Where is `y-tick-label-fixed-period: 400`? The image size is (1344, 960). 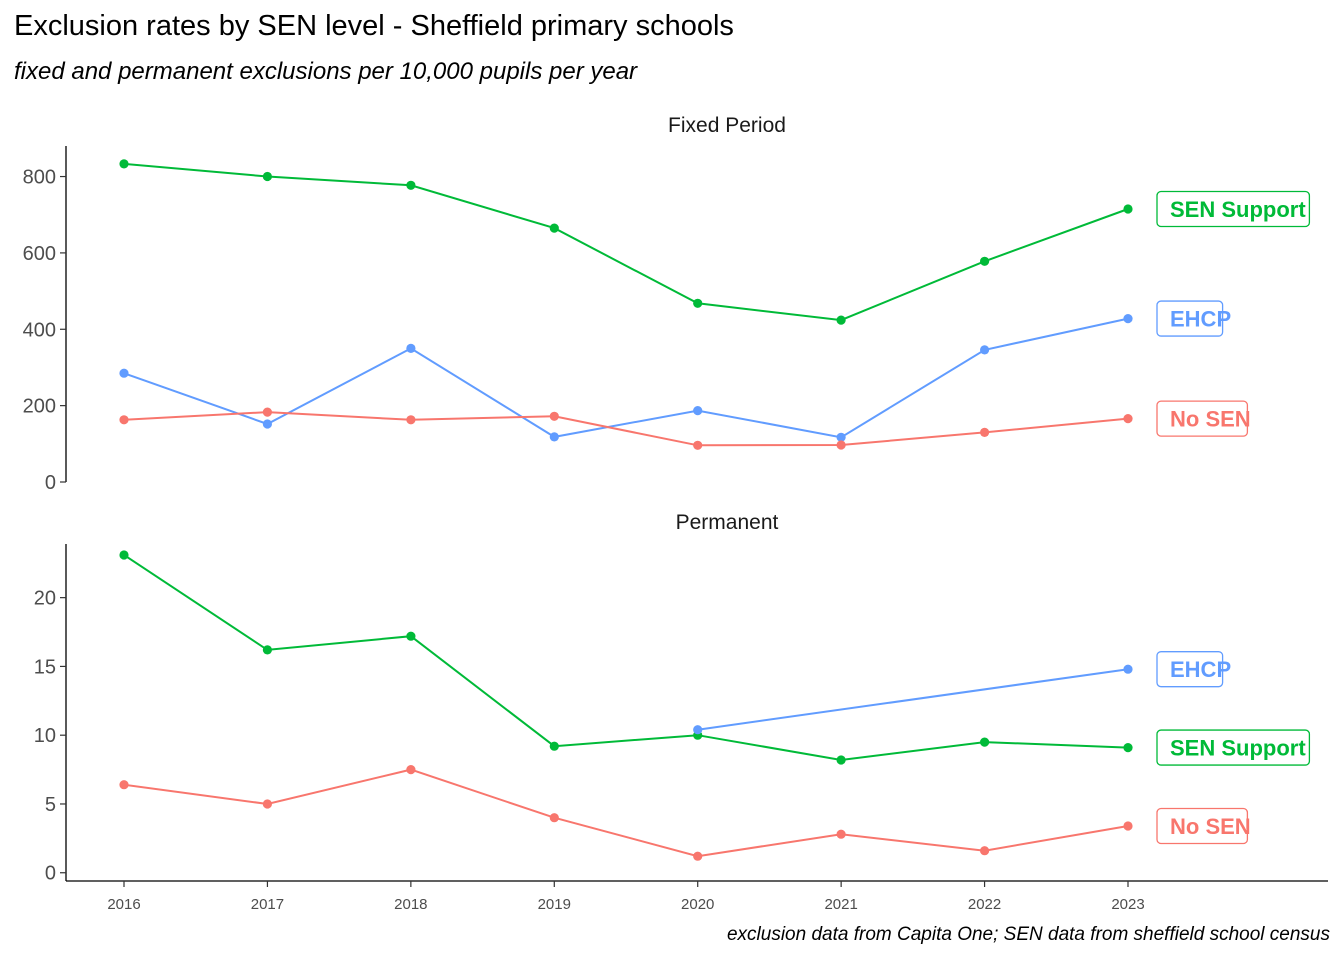 y-tick-label-fixed-period: 400 is located at coordinates (39, 330).